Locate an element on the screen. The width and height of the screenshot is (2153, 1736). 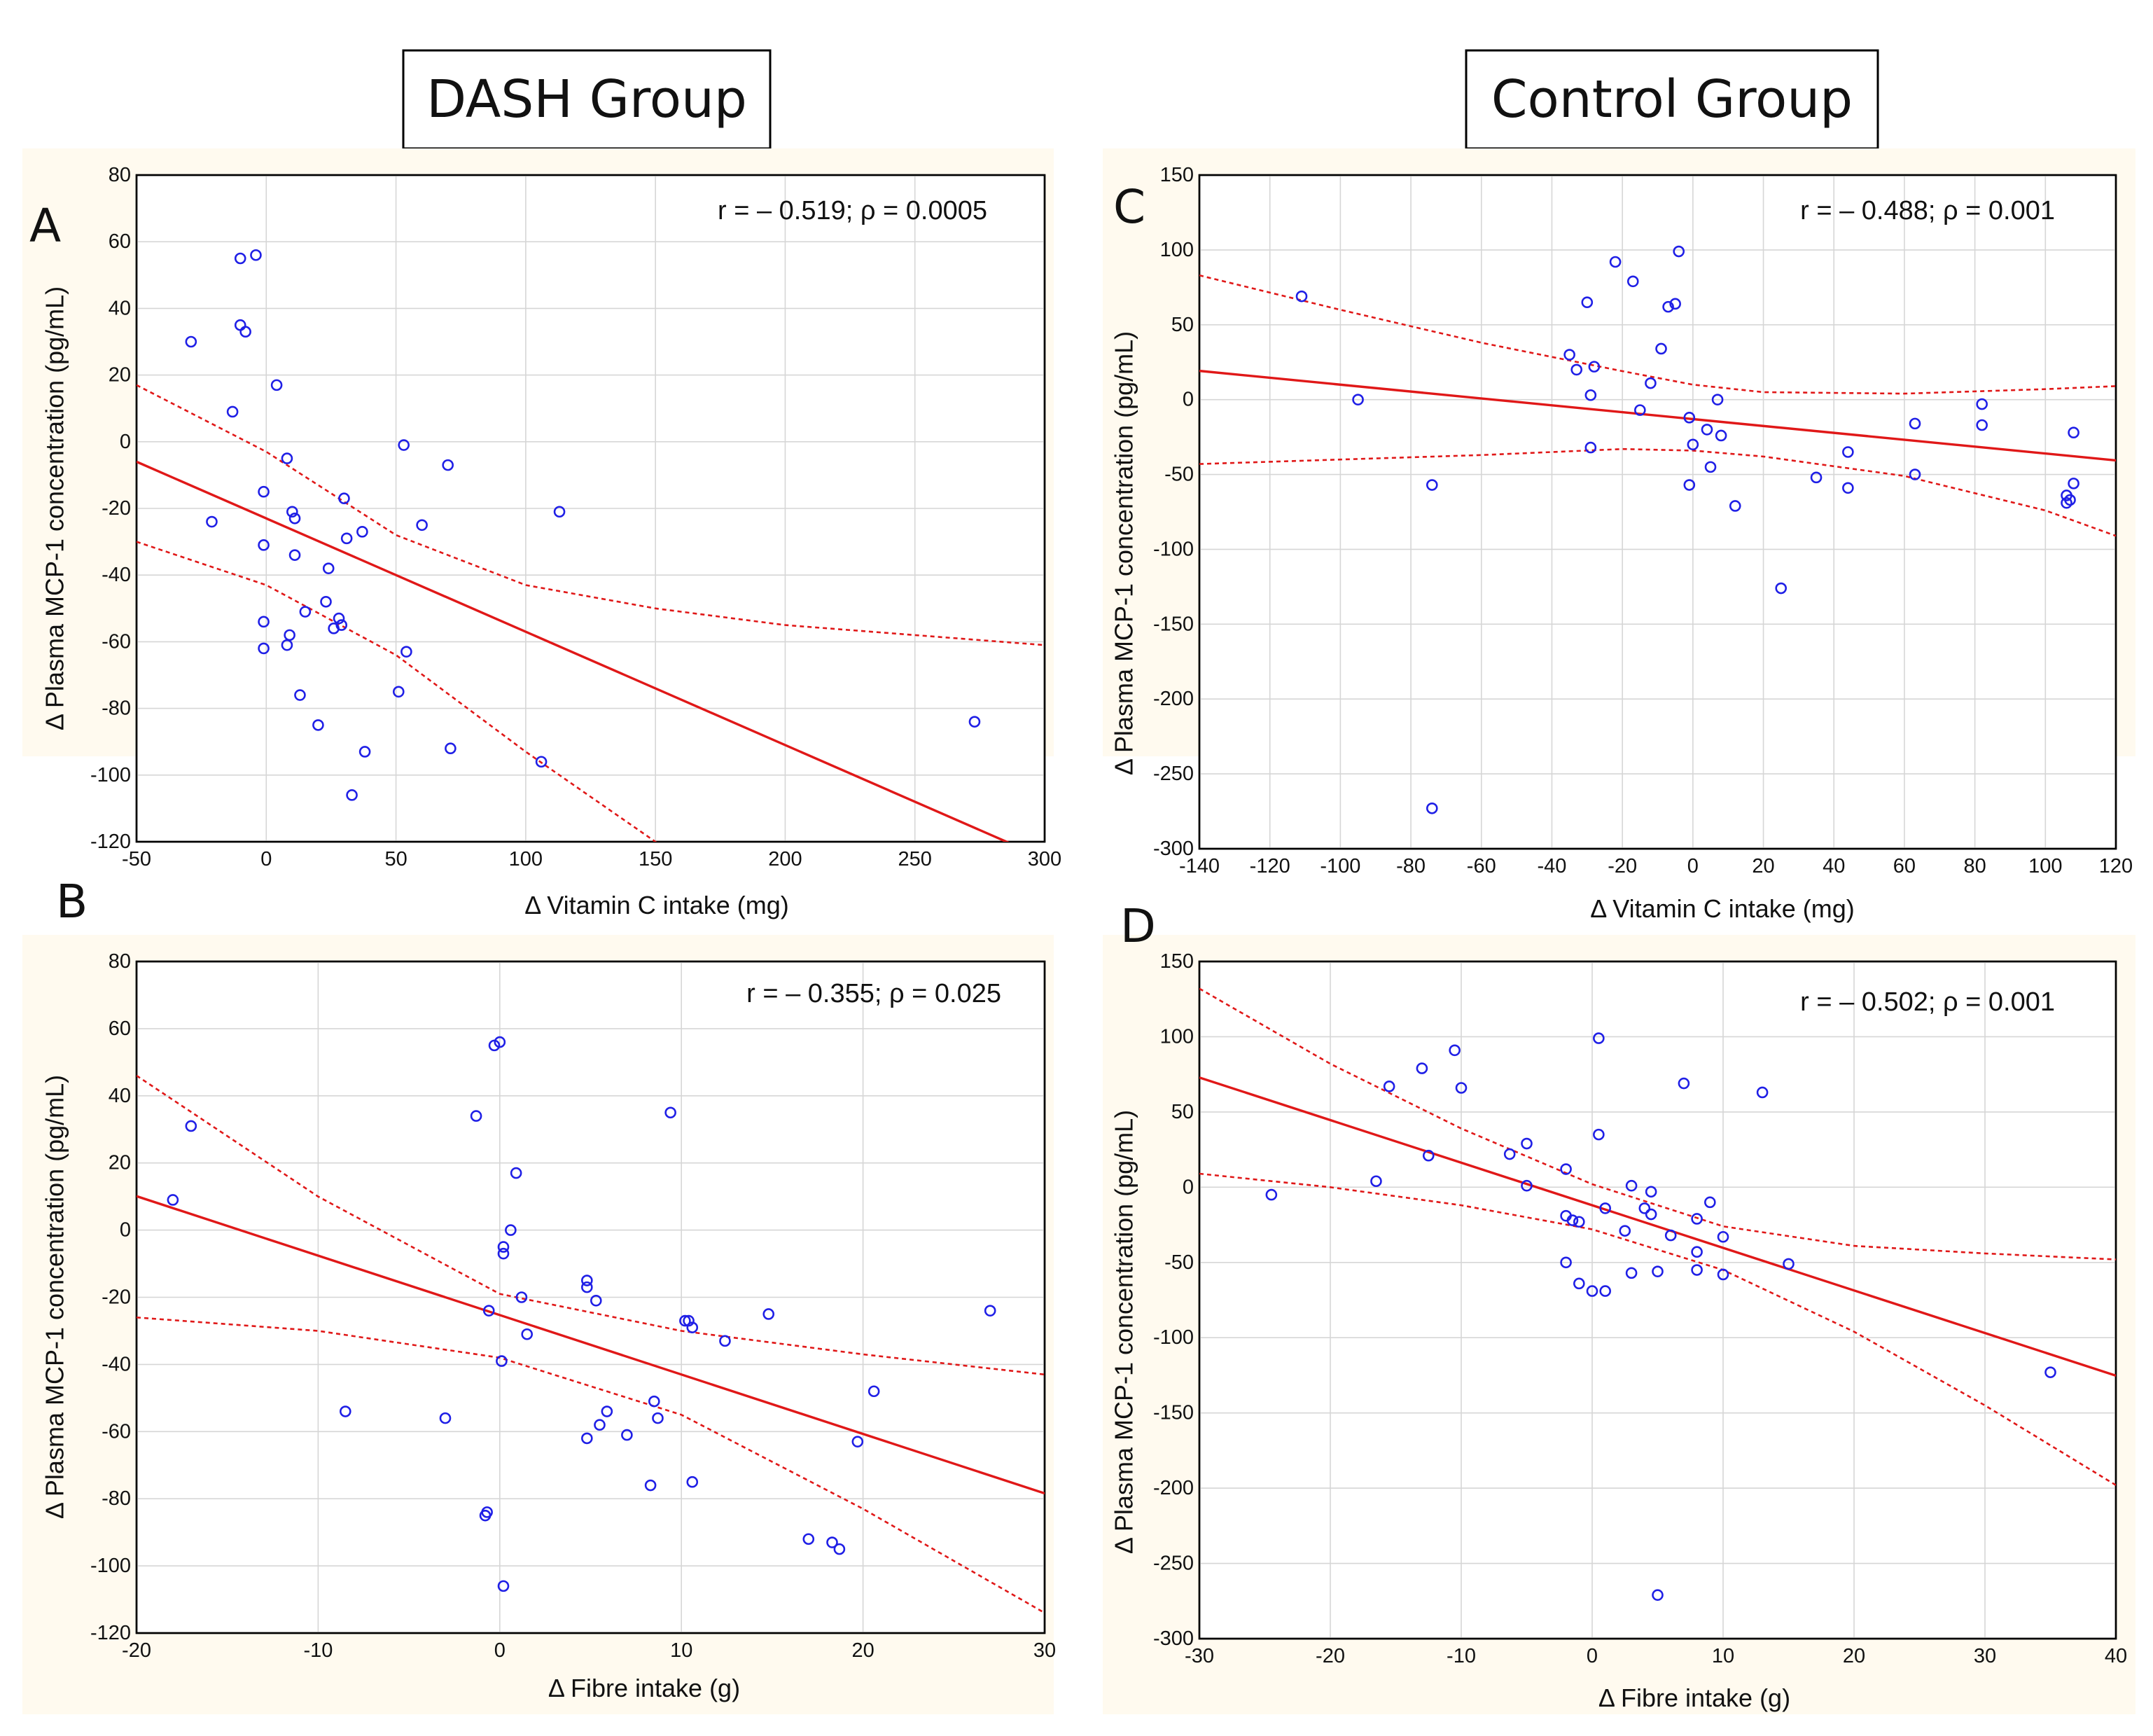
y-tick-label: 60 is located at coordinates (120, 241).